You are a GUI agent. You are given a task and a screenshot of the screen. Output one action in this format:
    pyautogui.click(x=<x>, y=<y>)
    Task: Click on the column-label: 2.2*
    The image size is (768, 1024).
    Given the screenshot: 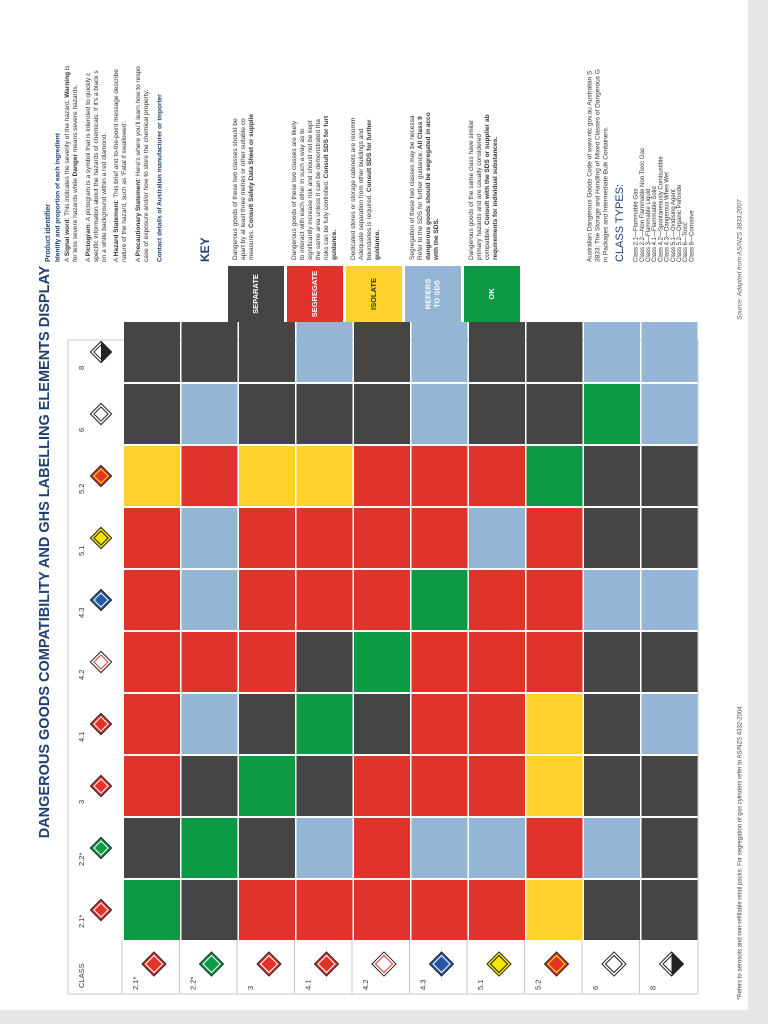 What is the action you would take?
    pyautogui.click(x=81, y=859)
    